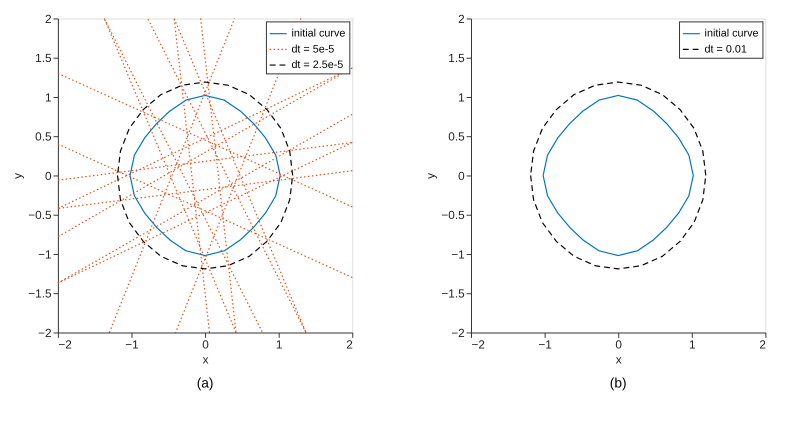 This screenshot has height=428, width=786. I want to click on text: (b), so click(618, 382).